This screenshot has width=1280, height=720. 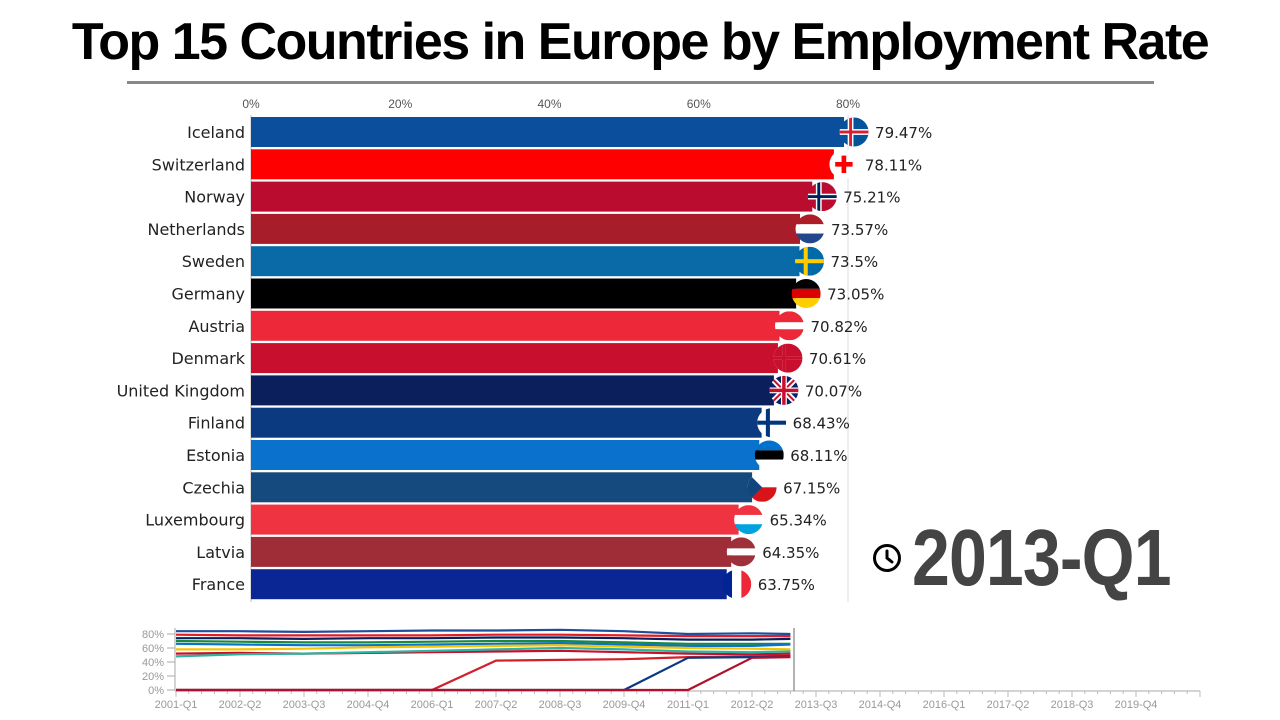 What do you see at coordinates (432, 705) in the screenshot?
I see `timeline-x-tick-label: 2006-Q1` at bounding box center [432, 705].